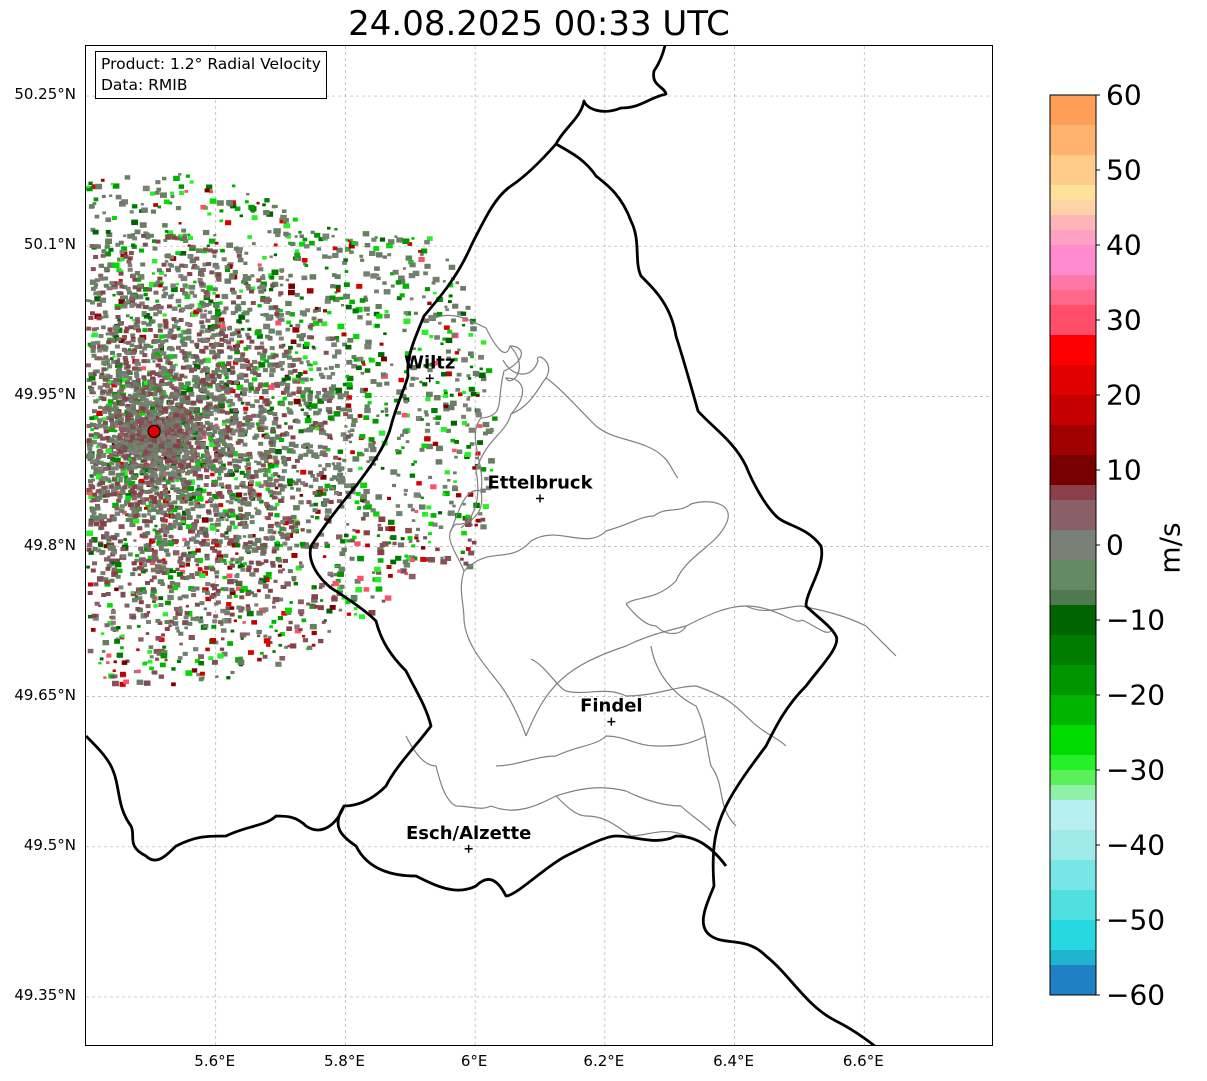  I want to click on colorbar-tick-marks, so click(1098, 545).